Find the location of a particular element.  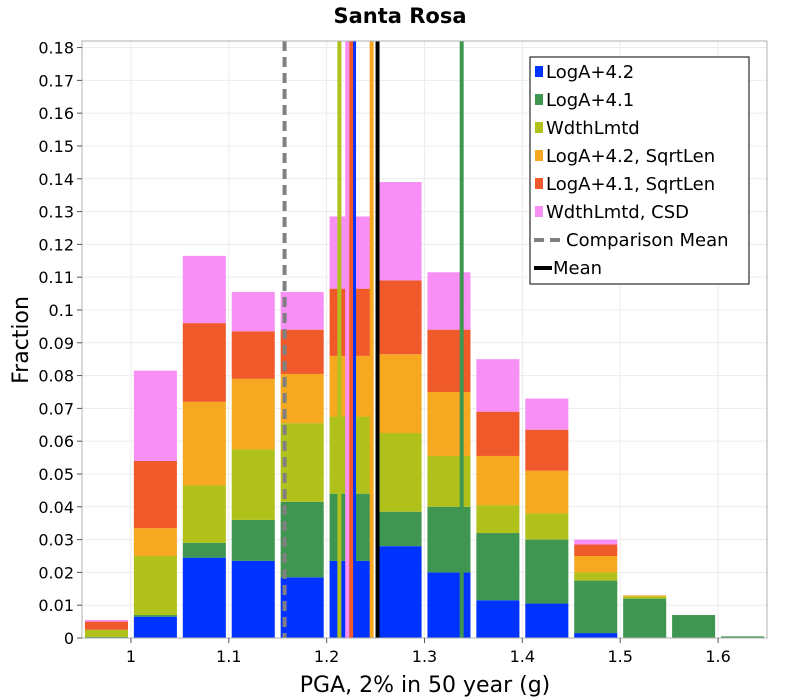

y-tick-label: 0.02 is located at coordinates (56, 572).